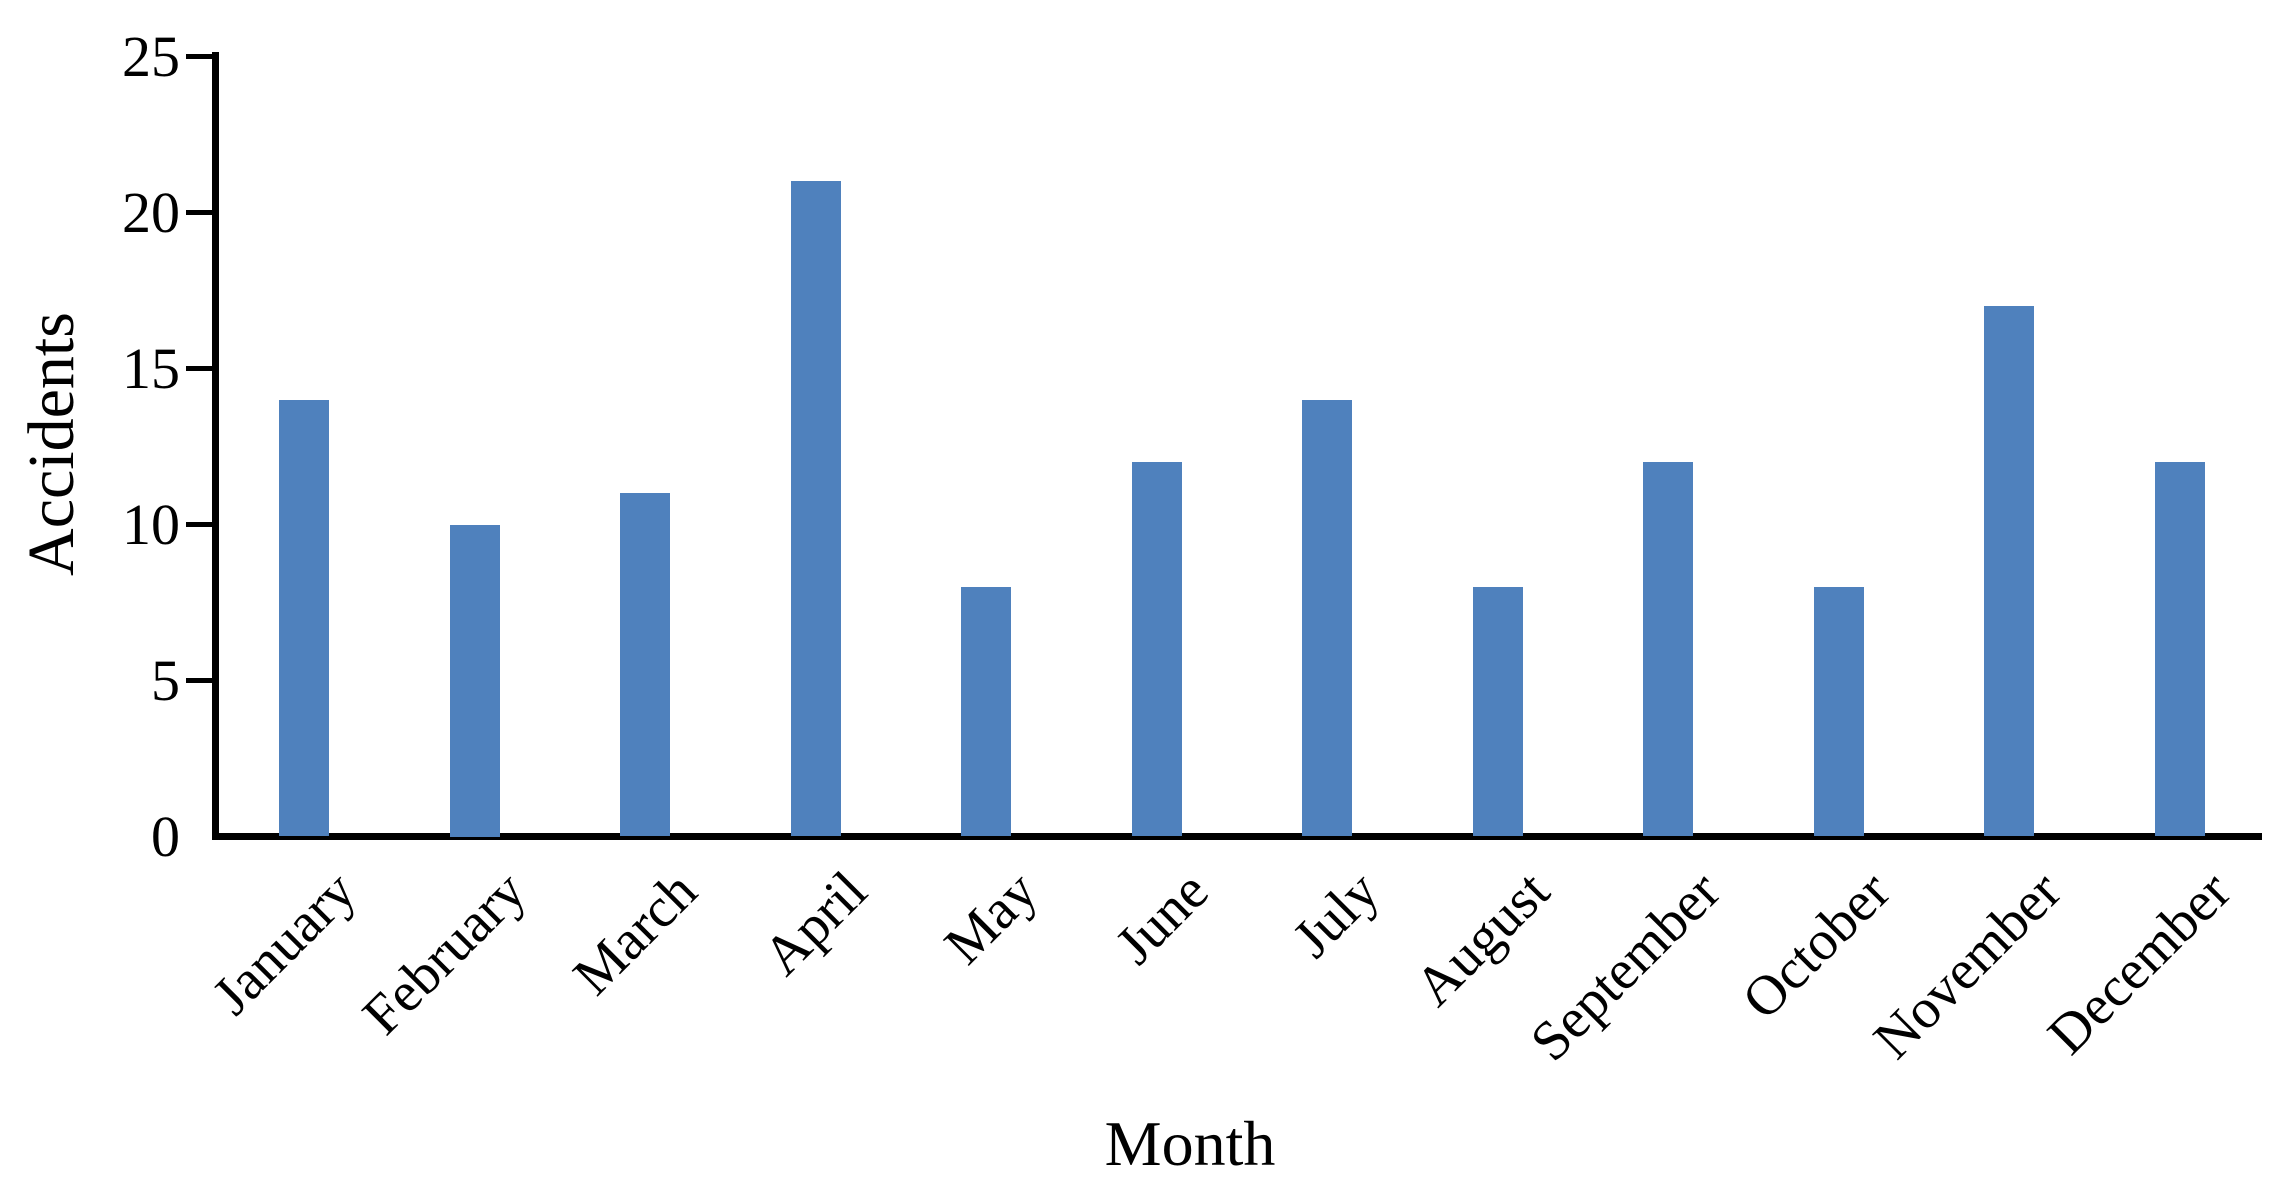  I want to click on x-tick-label-february: February, so click(445, 953).